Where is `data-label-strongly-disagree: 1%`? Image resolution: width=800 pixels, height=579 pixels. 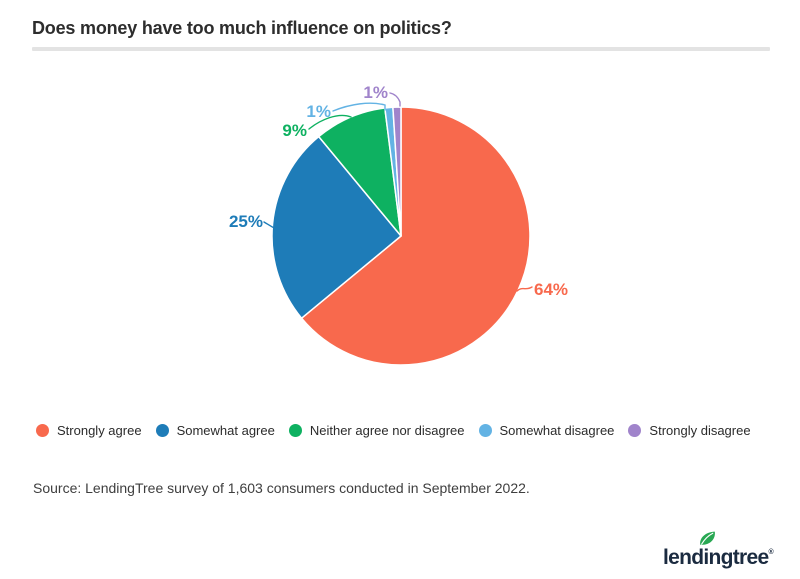 data-label-strongly-disagree: 1% is located at coordinates (375, 92).